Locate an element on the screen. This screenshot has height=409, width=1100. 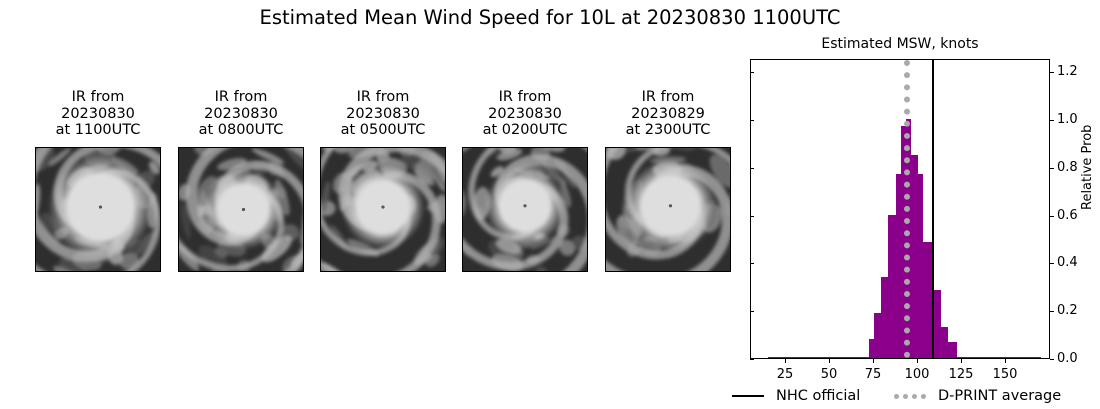
ir-panel: IR from 20230830 at 0500UTC is located at coordinates (383, 180).